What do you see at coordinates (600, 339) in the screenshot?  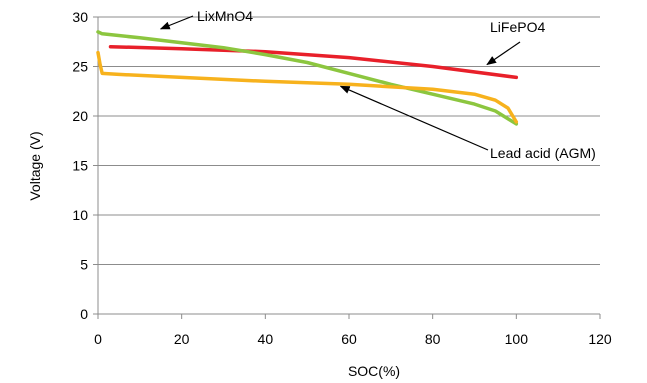 I see `x-tick-label: 120` at bounding box center [600, 339].